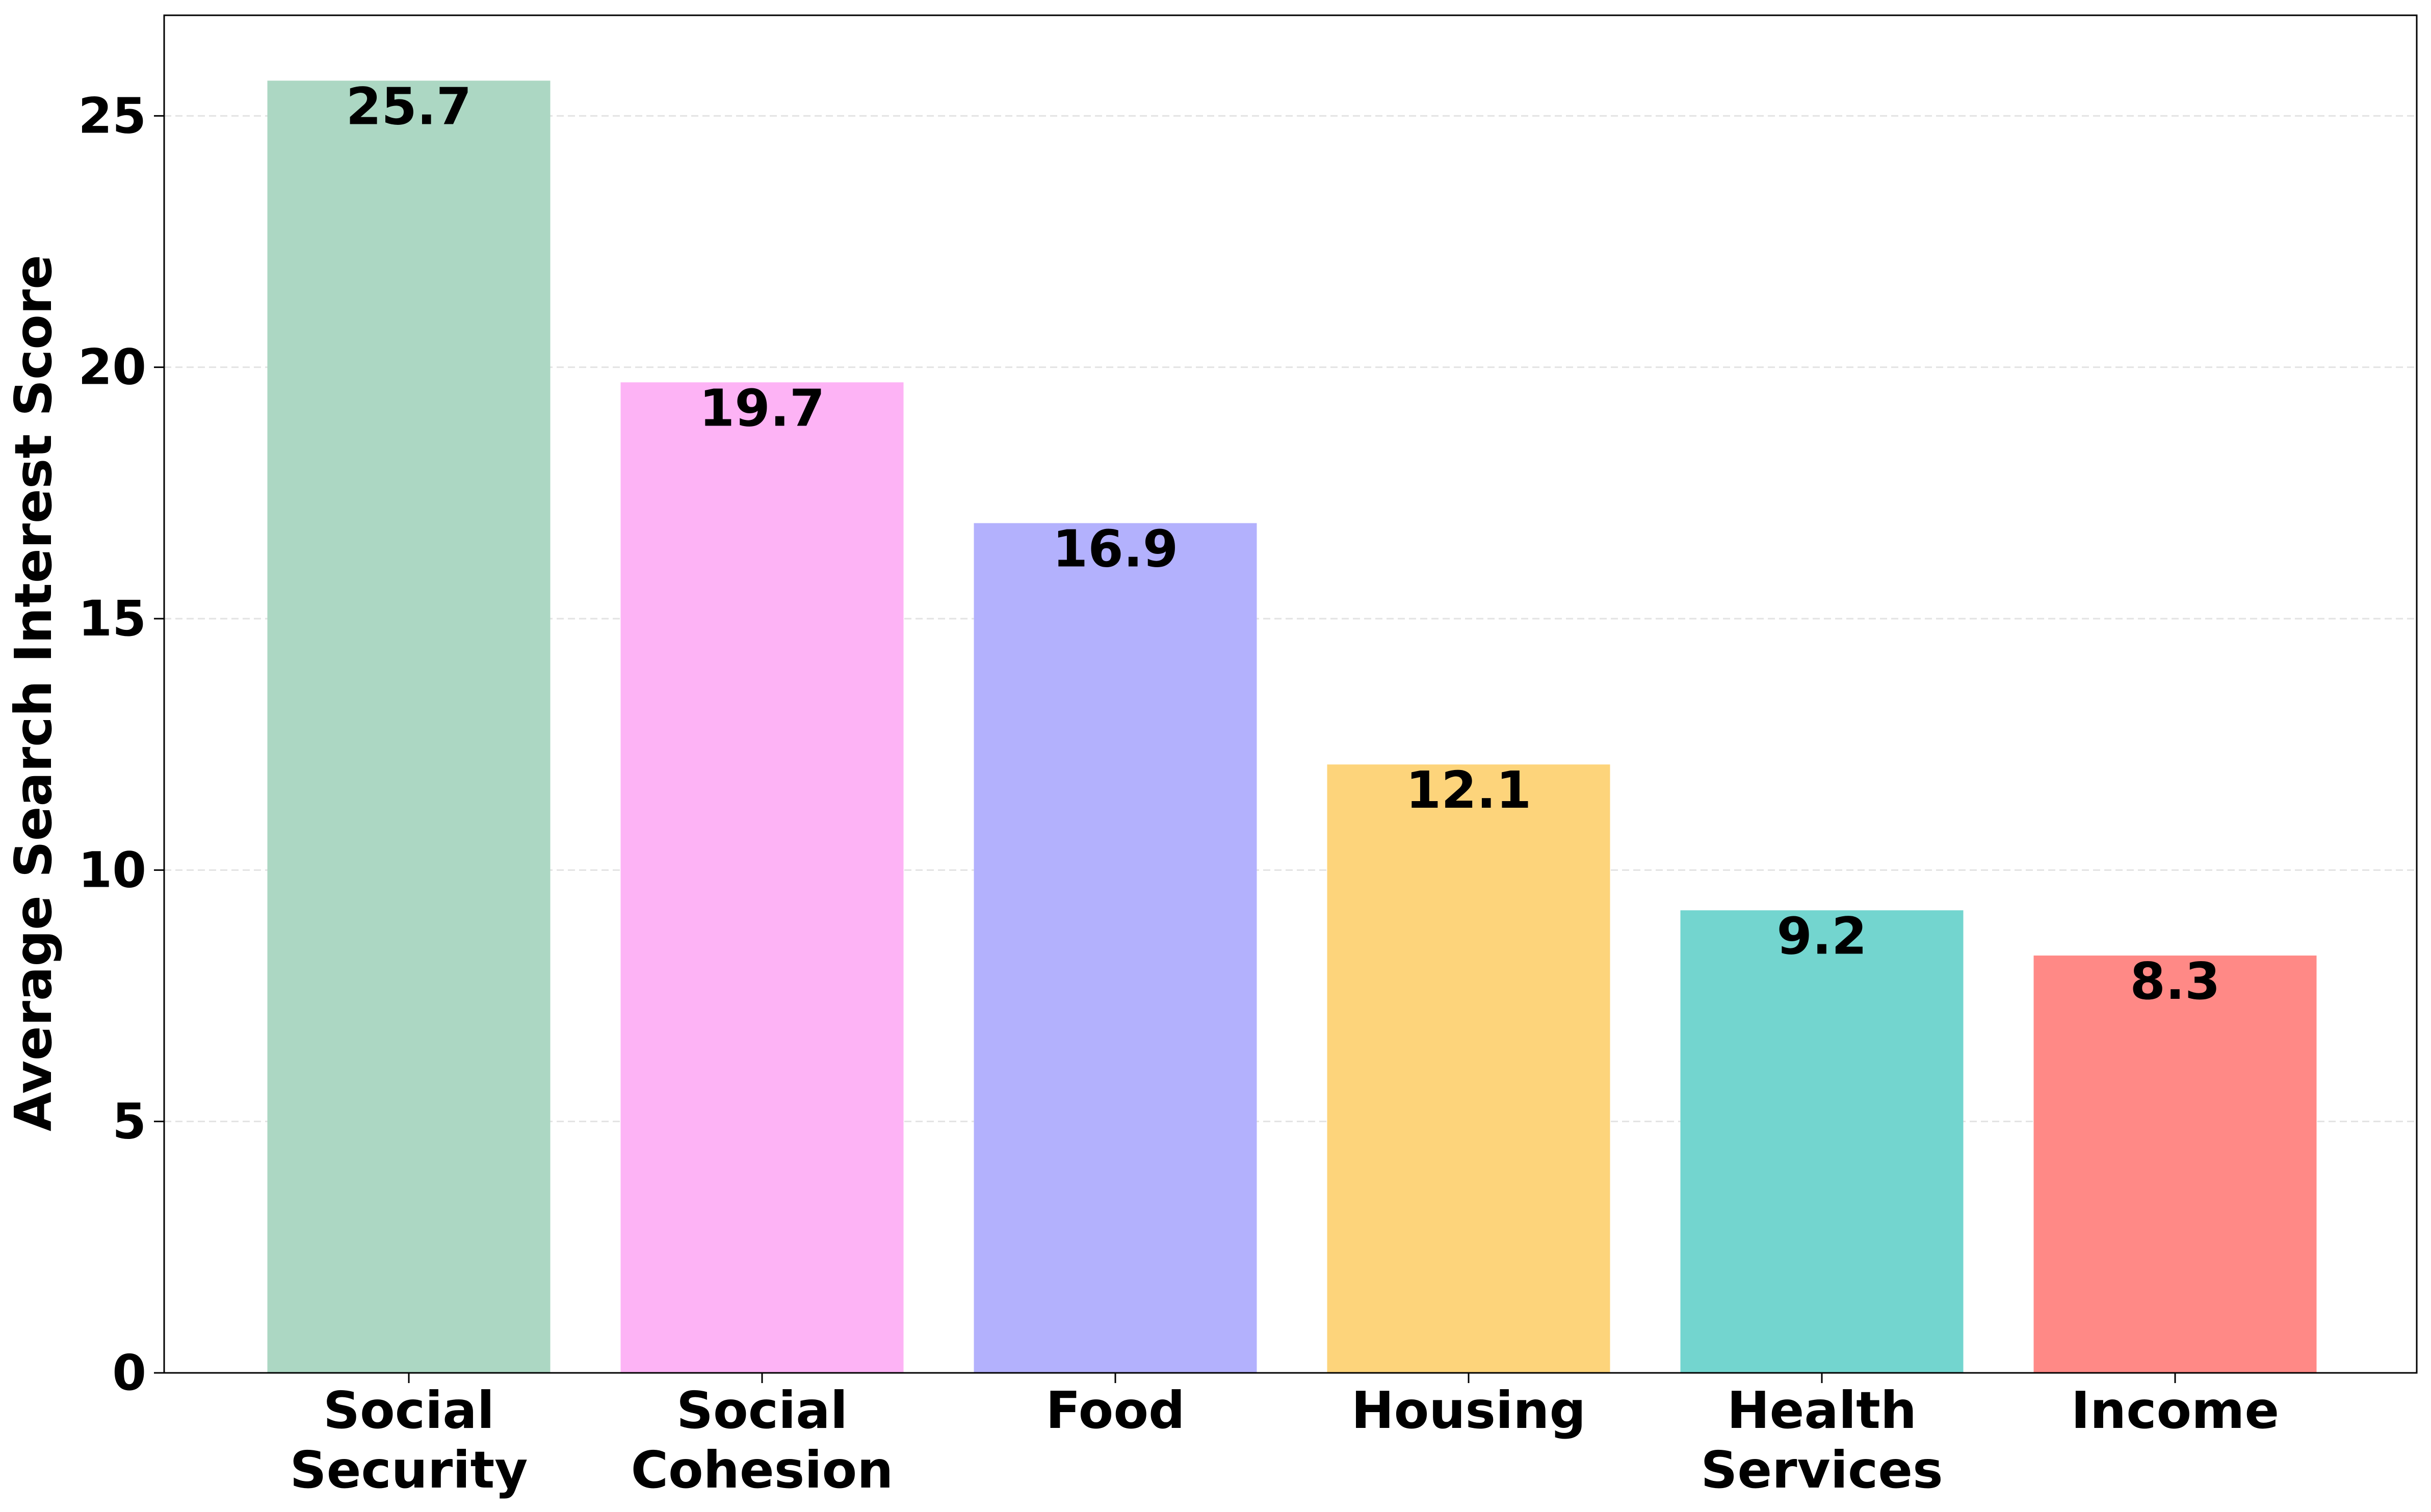  Describe the element at coordinates (129, 1372) in the screenshot. I see `y-tick-label: 0` at that location.